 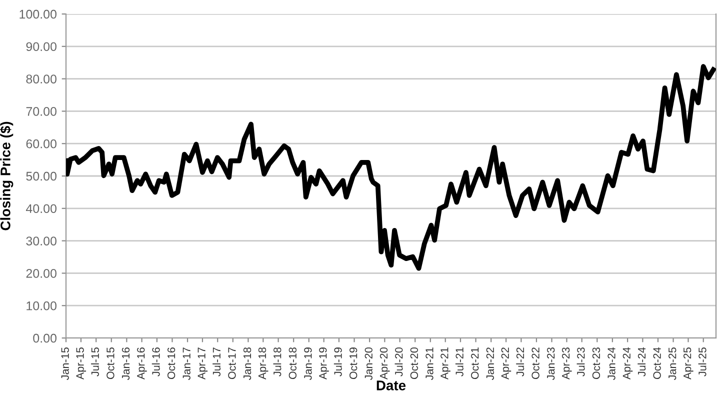 I want to click on x-tick-label: Oct-22, so click(x=536, y=364).